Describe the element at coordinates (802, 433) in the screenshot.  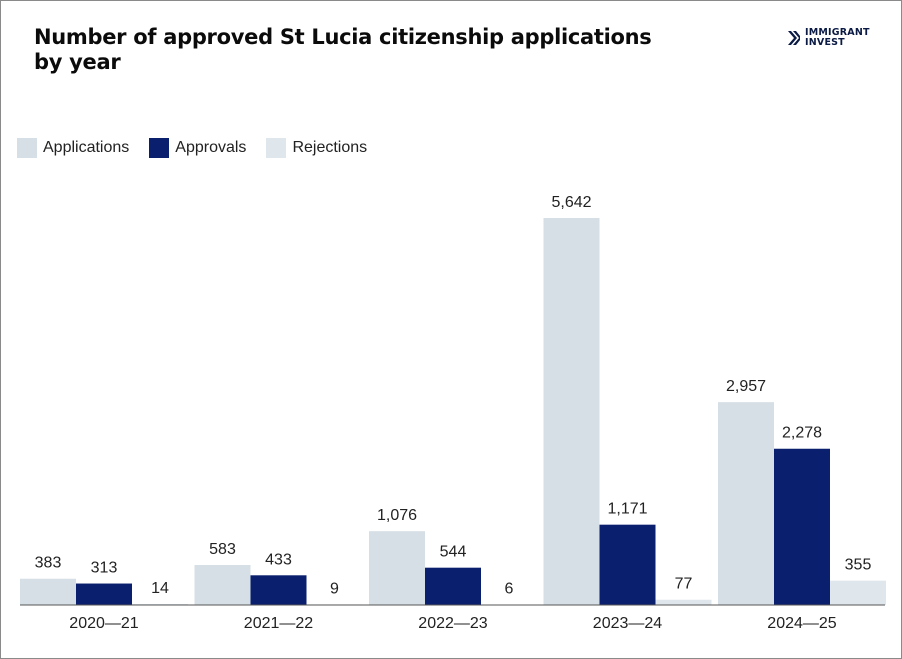
I see `data-label-approvals-4: 2,278` at that location.